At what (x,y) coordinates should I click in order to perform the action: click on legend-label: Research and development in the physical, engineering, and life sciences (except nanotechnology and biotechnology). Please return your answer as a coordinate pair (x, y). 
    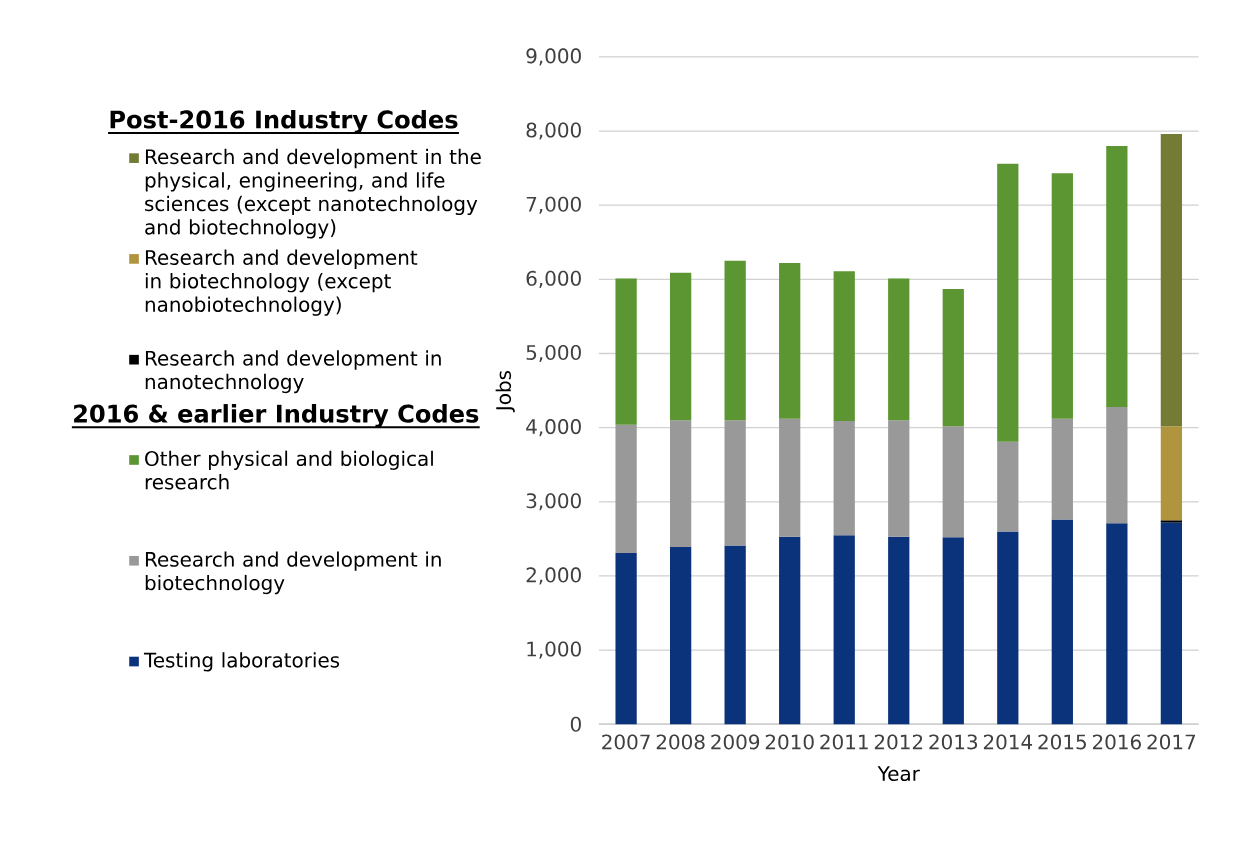
    Looking at the image, I should click on (313, 194).